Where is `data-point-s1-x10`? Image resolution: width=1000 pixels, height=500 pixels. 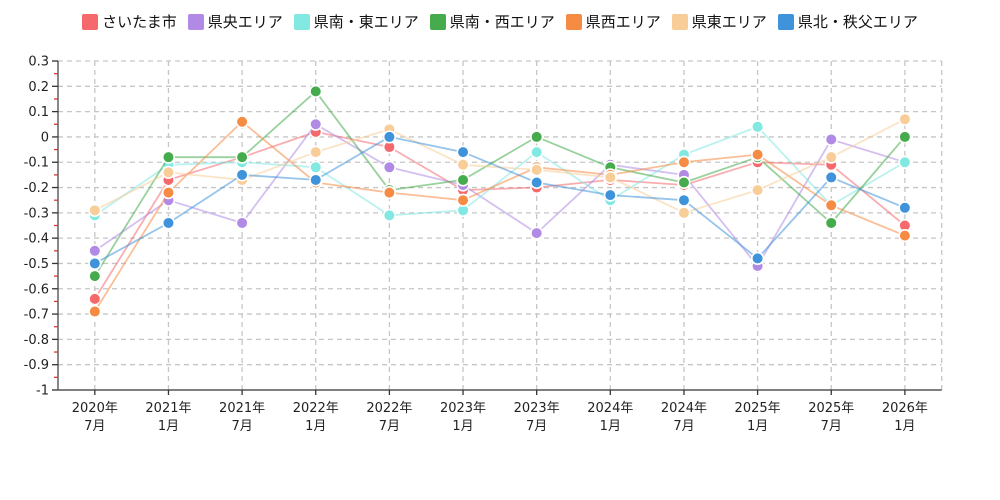
data-point-s1-x10 is located at coordinates (831, 139).